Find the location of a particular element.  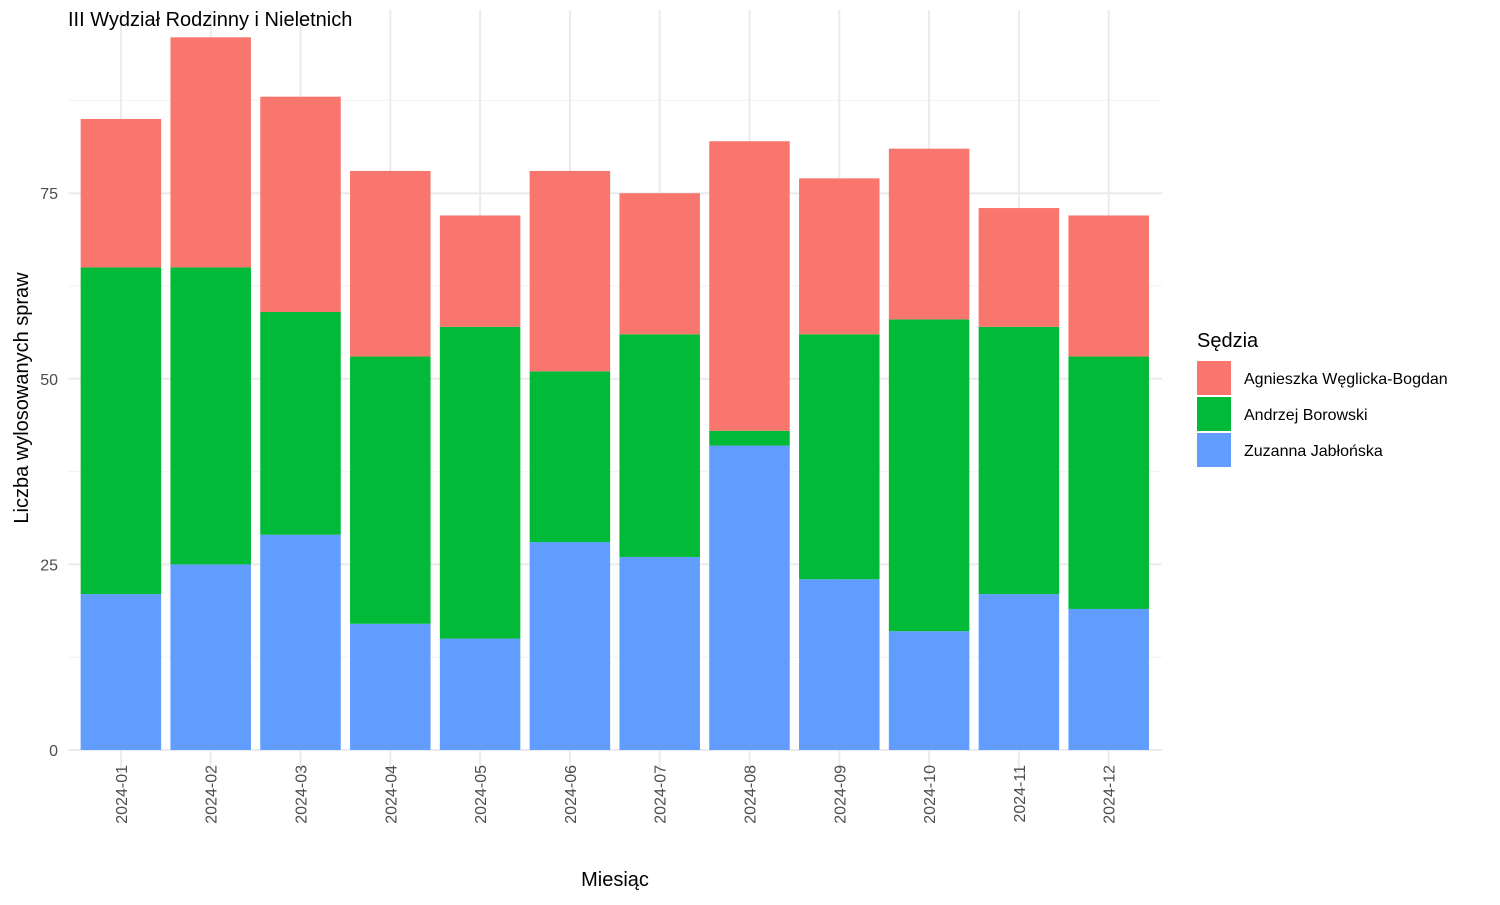

x-tick-label: 2024-05 is located at coordinates (481, 794).